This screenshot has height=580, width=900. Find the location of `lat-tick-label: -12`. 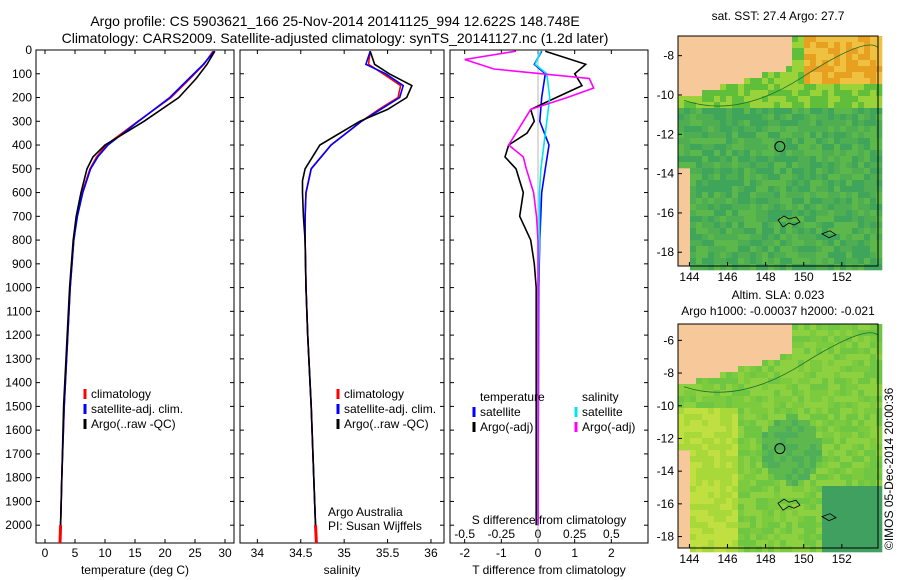

lat-tick-label: -12 is located at coordinates (666, 438).